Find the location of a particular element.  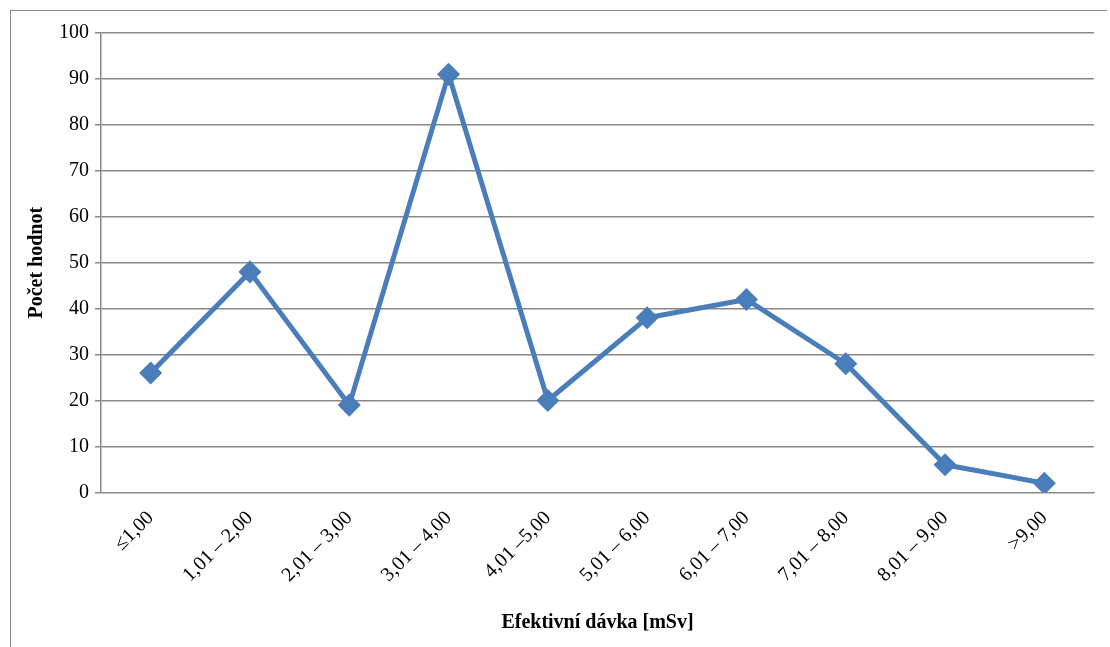

y-tick-label: 50 is located at coordinates (79, 260).